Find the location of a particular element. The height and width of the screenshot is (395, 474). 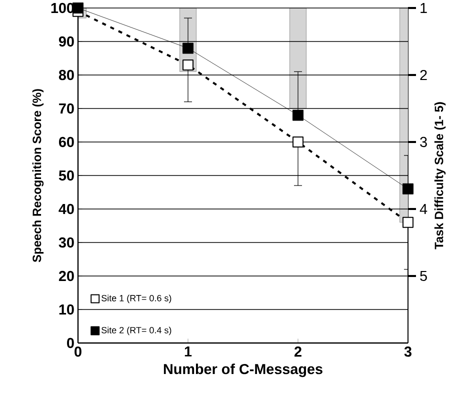

legend-label: Site 1 (RT= 0.6 s) is located at coordinates (137, 299).